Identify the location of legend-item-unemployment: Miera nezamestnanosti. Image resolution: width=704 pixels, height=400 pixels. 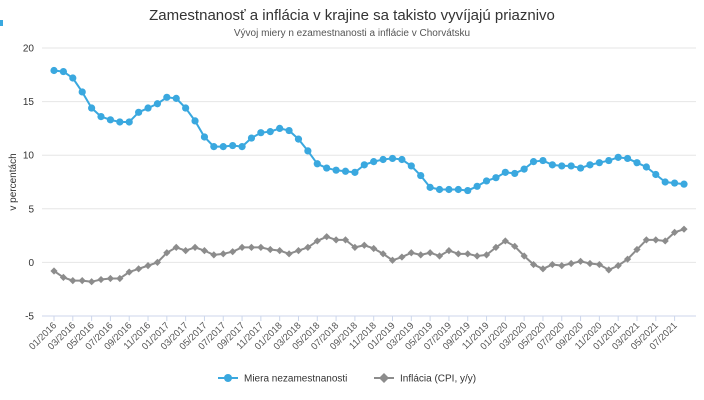
(282, 379).